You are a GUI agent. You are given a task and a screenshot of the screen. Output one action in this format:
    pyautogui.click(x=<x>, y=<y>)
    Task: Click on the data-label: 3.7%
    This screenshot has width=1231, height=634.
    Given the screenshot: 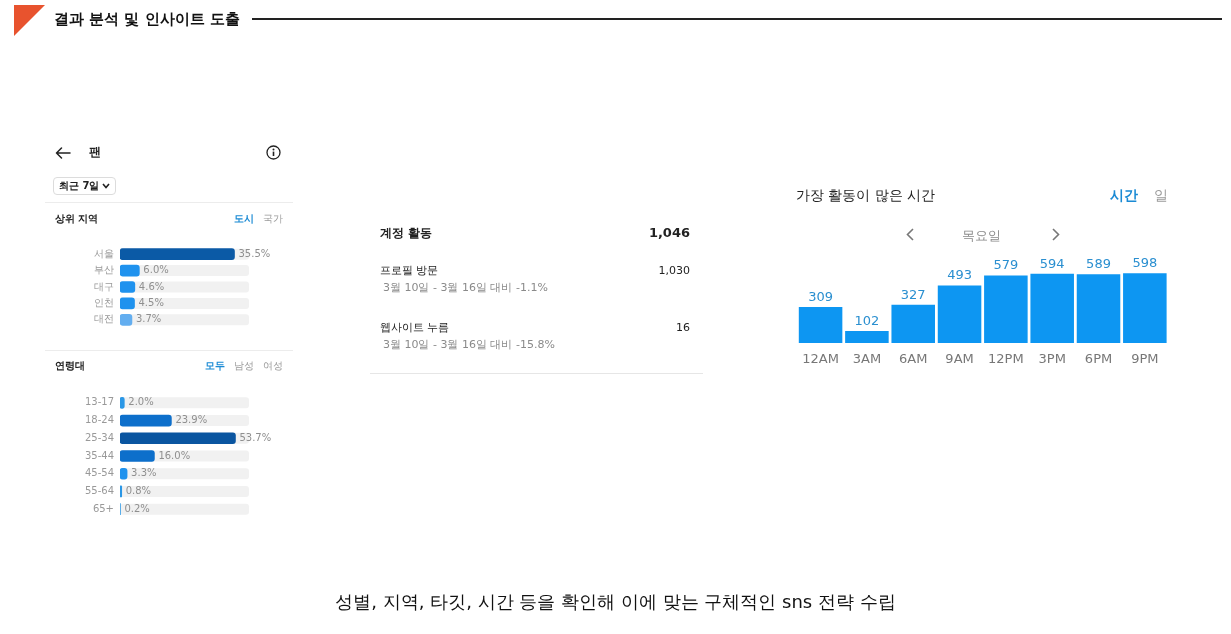 What is the action you would take?
    pyautogui.click(x=148, y=319)
    